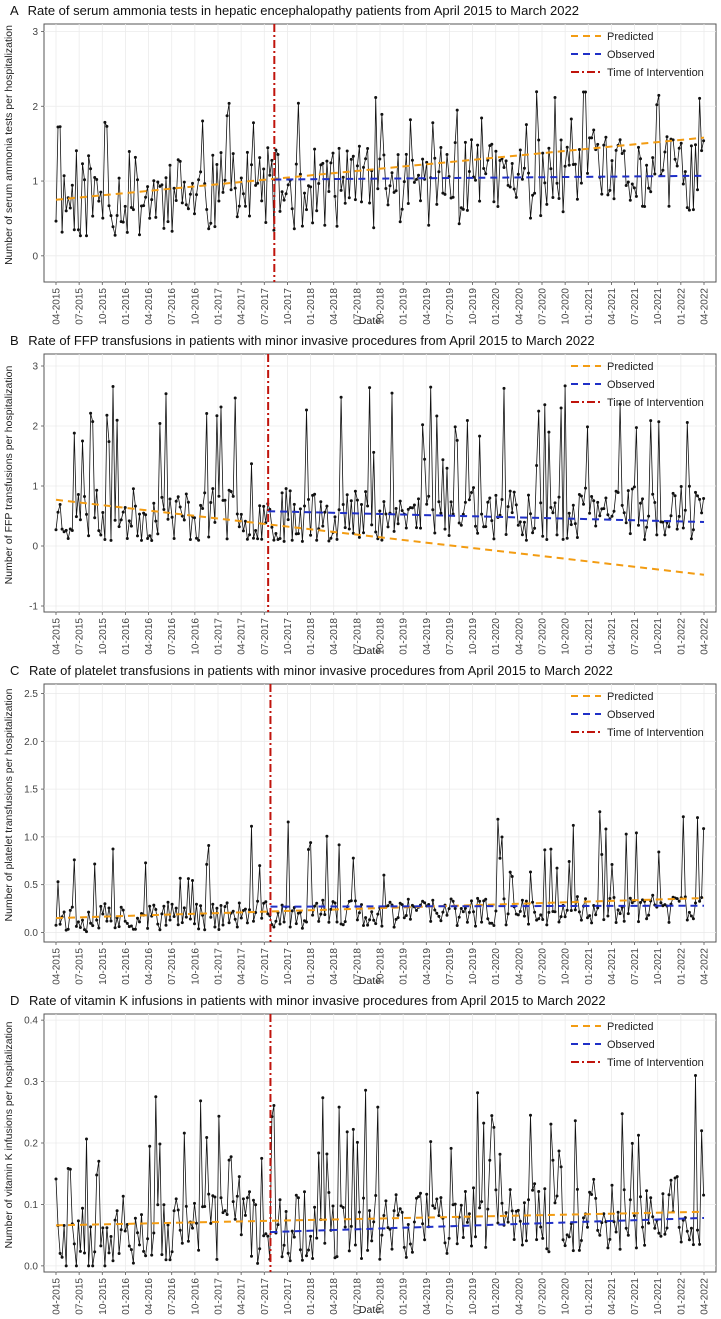 The width and height of the screenshot is (721, 1319). Describe the element at coordinates (519, 306) in the screenshot. I see `chart-a-xtick-label: 04-2020` at that location.